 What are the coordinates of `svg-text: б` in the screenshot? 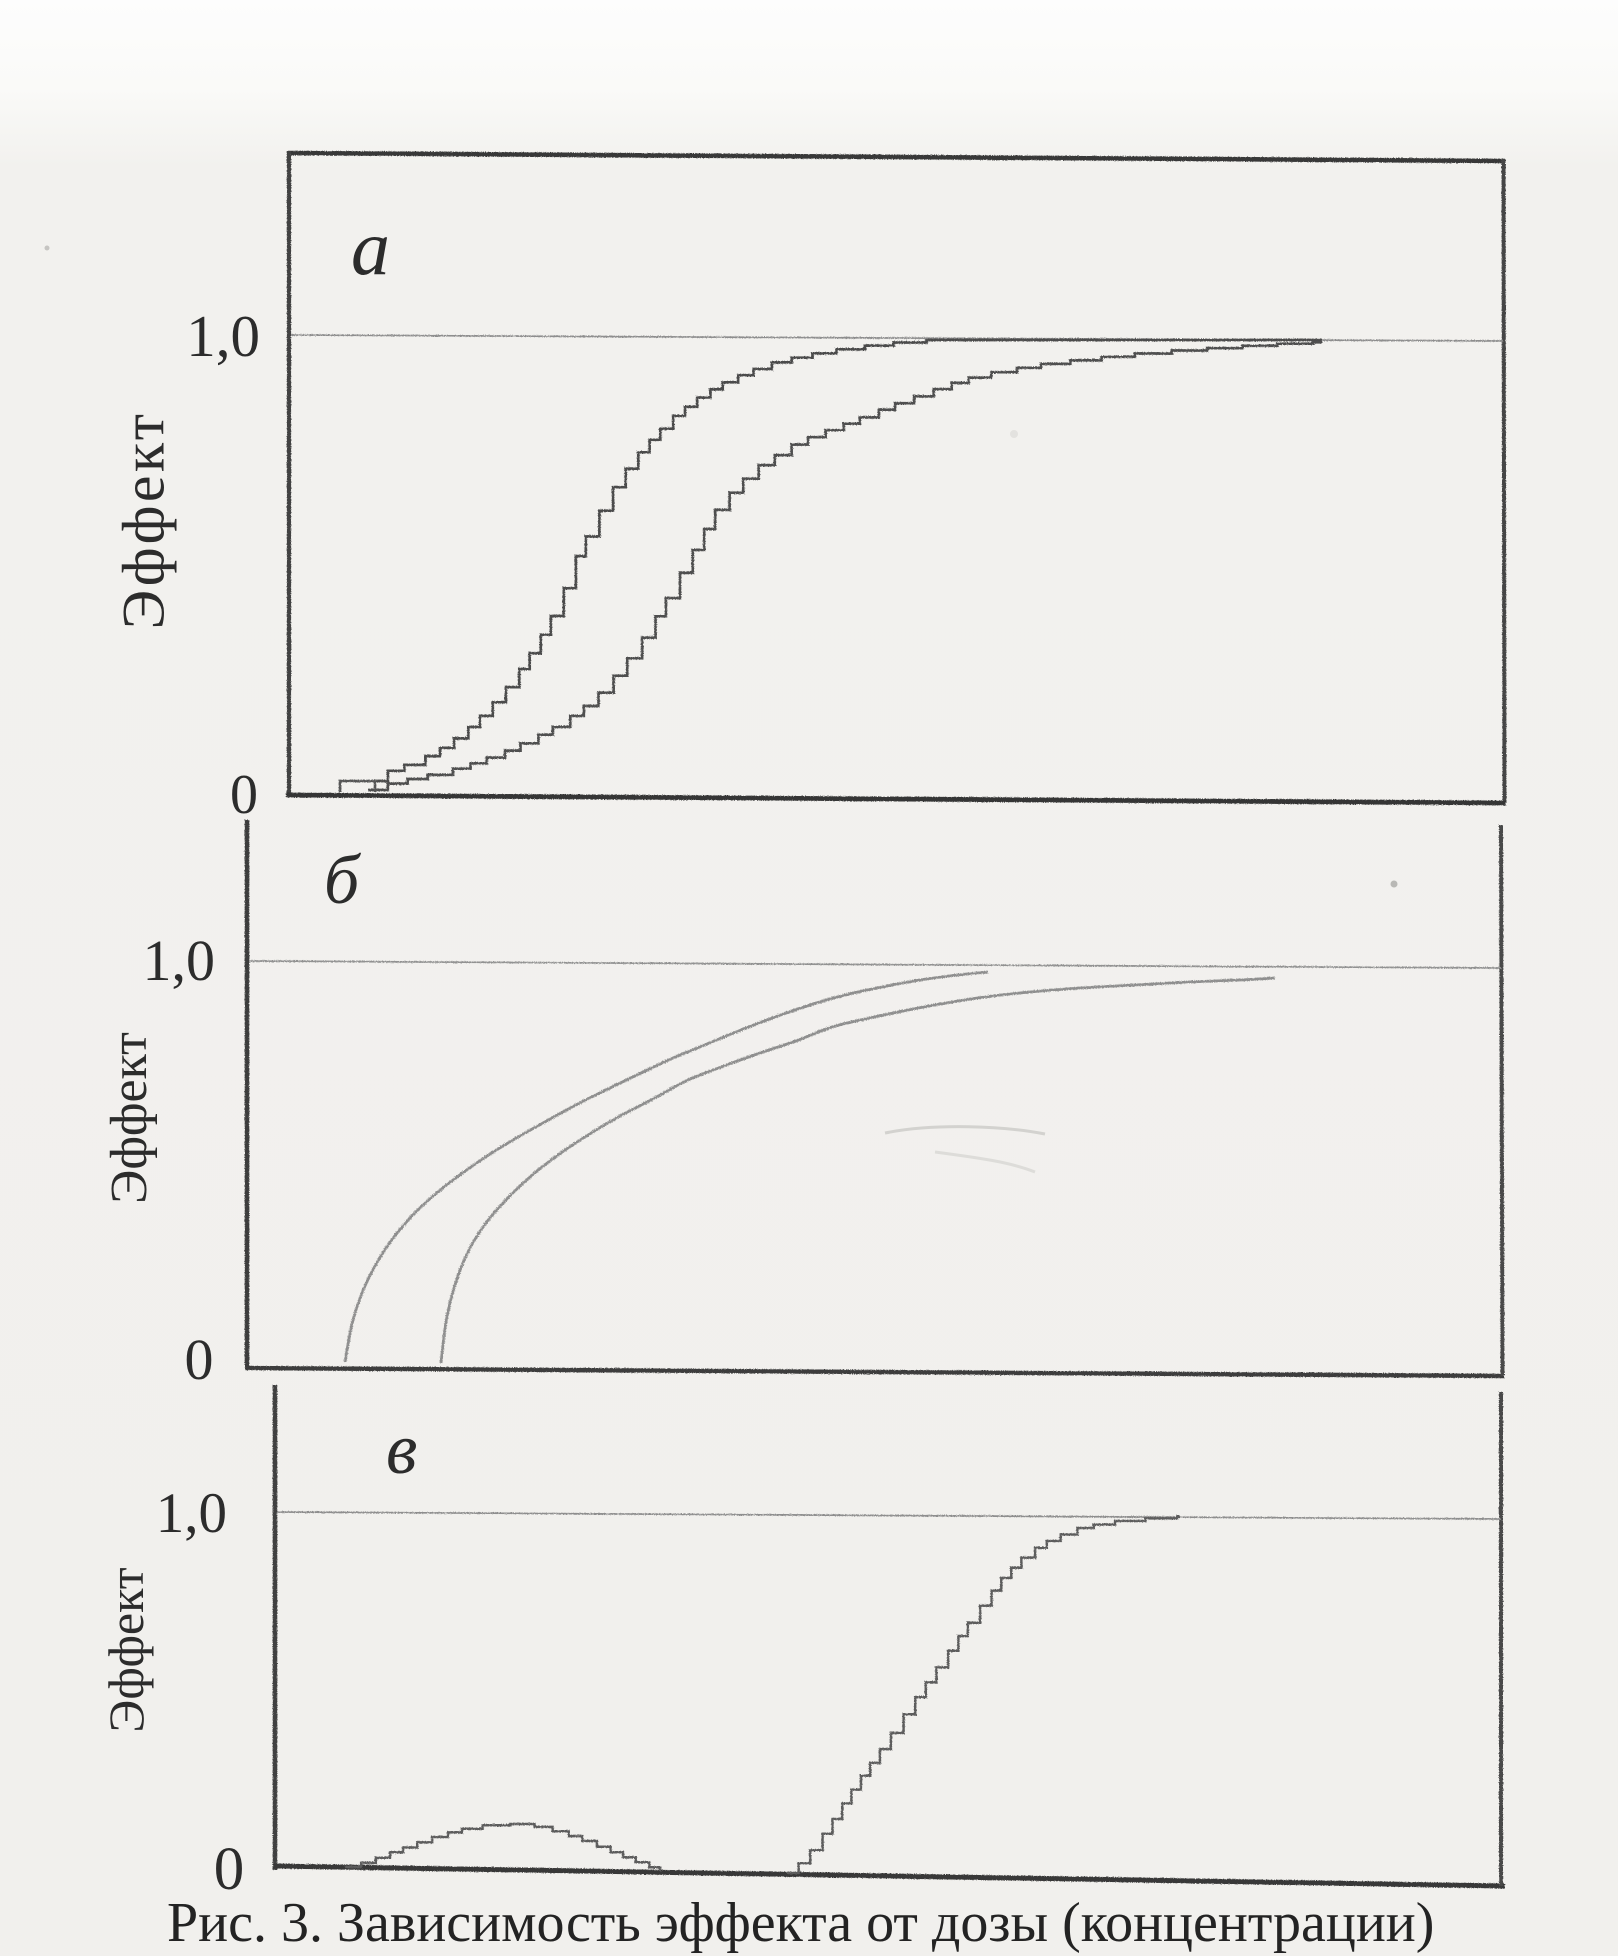 It's located at (343, 880).